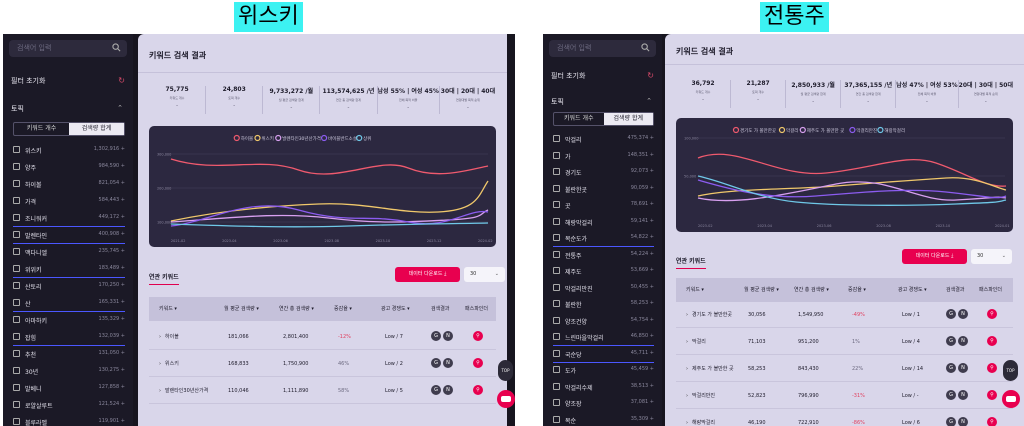  What do you see at coordinates (844, 369) in the screenshot?
I see `table-row: › 제주도 가 볼만한 곳 58,253 843,430 22% Low / 14 G N ⚲` at bounding box center [844, 369].